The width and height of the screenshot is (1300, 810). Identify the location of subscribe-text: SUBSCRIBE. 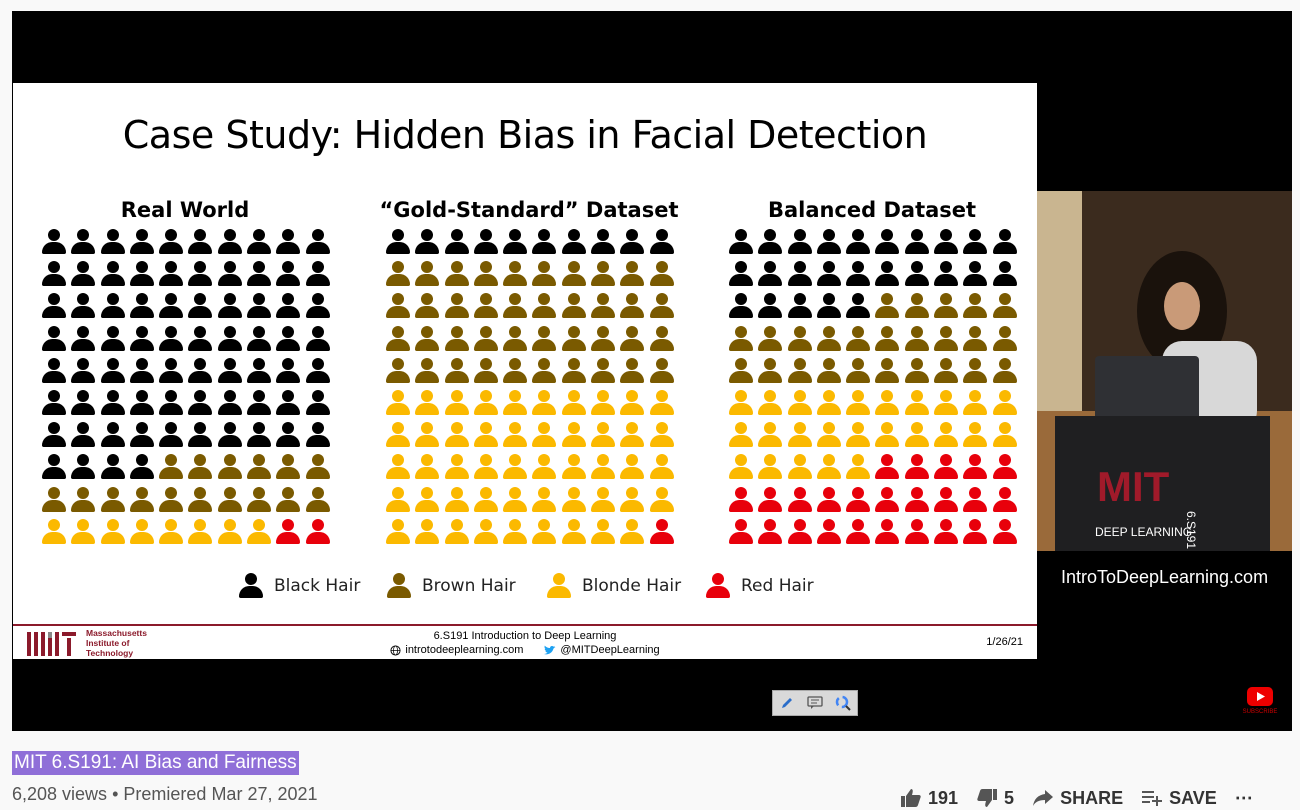
(1260, 712).